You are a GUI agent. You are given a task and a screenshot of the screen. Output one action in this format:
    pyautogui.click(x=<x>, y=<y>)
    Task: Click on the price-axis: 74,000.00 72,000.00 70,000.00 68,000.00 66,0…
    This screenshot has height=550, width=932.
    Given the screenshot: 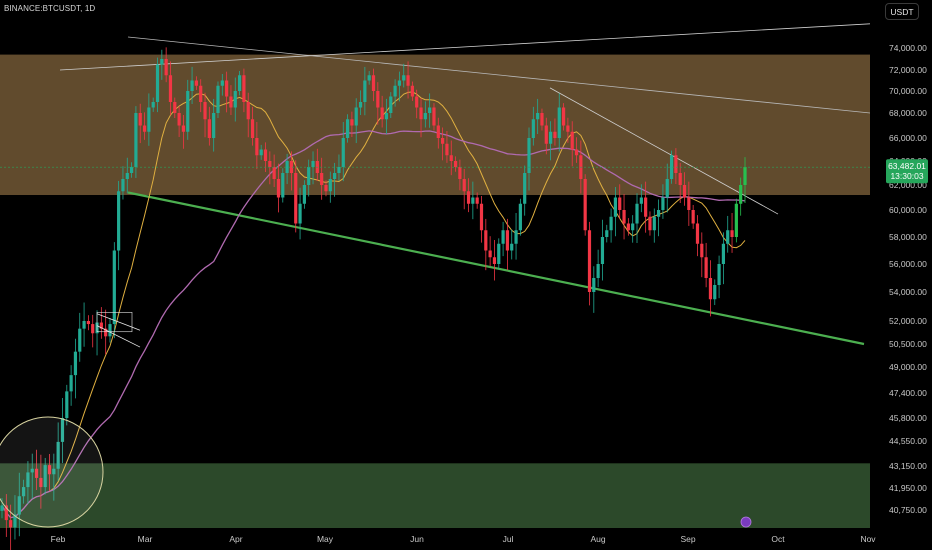 What is the action you would take?
    pyautogui.click(x=908, y=279)
    